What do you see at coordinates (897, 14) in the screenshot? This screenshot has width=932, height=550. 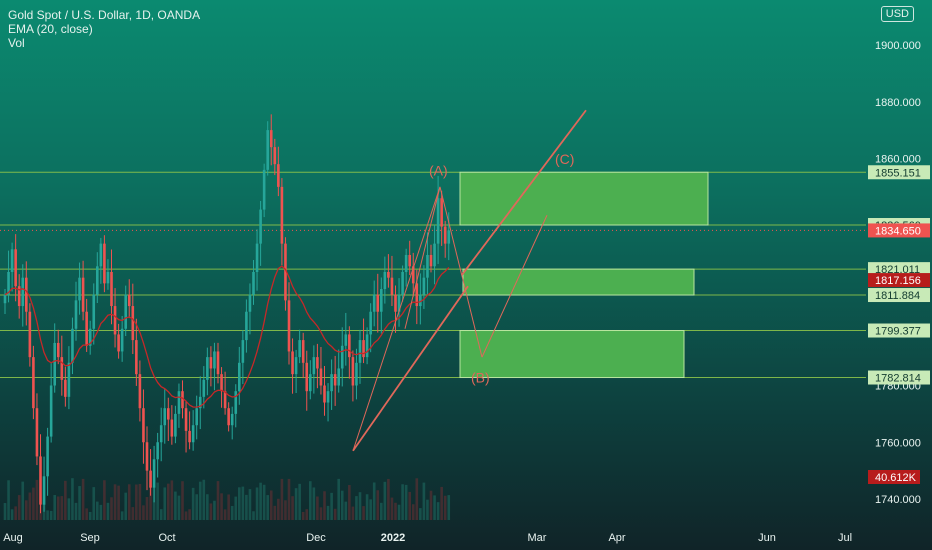 I see `currency-button: USD` at bounding box center [897, 14].